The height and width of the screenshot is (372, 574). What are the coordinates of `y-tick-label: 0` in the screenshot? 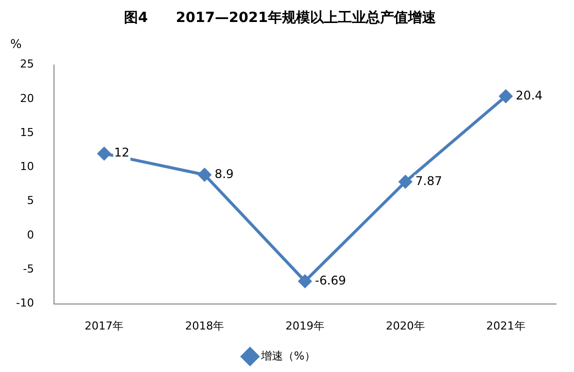 It's located at (30, 235).